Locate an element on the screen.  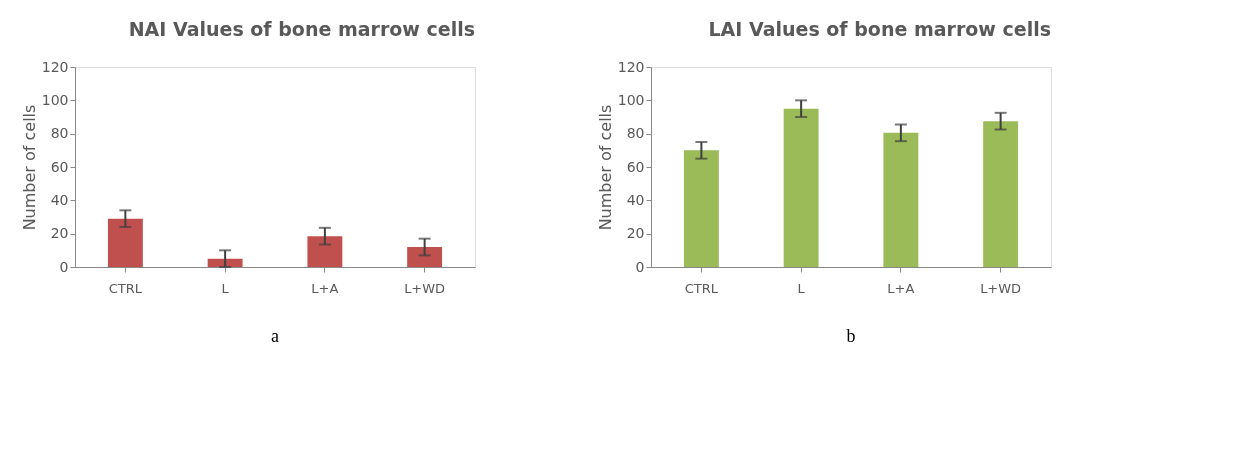
text: b is located at coordinates (851, 336).